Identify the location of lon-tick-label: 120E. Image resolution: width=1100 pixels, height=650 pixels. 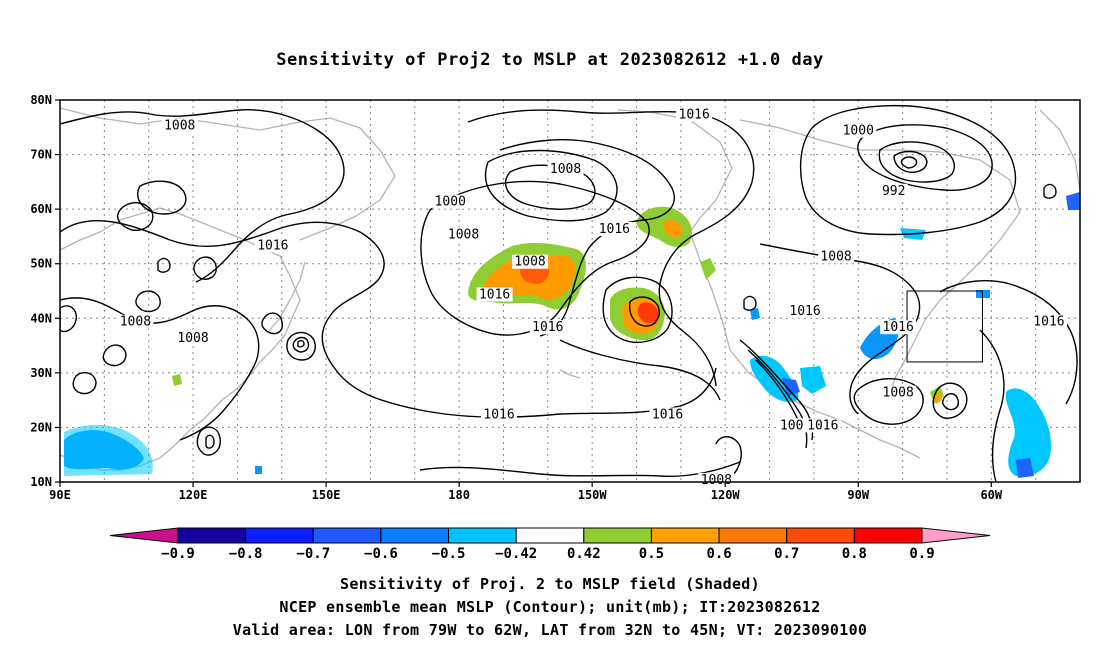
(193, 495).